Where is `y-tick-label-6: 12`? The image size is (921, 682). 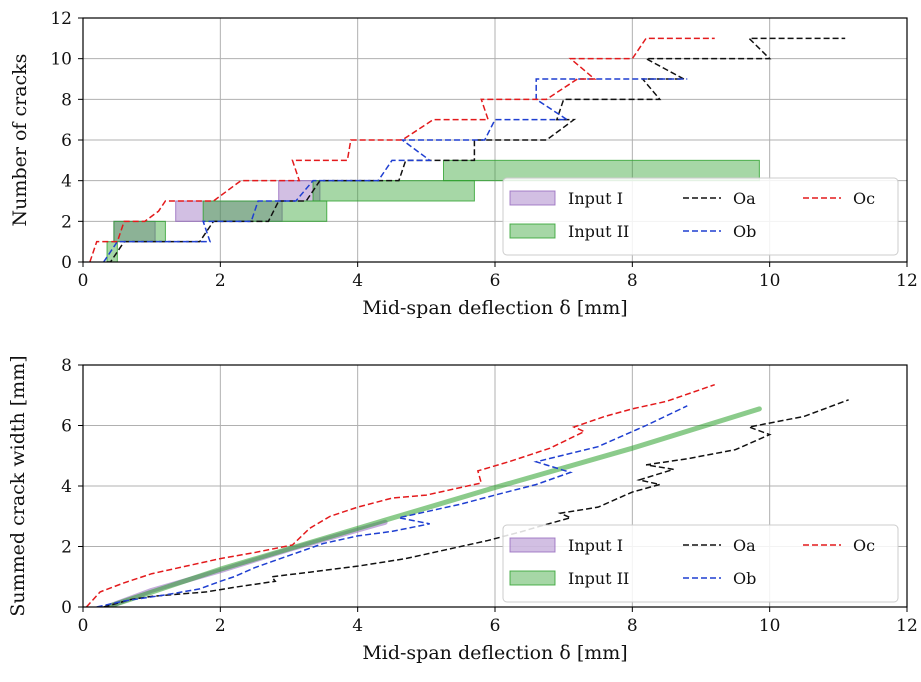 y-tick-label-6: 12 is located at coordinates (61, 19).